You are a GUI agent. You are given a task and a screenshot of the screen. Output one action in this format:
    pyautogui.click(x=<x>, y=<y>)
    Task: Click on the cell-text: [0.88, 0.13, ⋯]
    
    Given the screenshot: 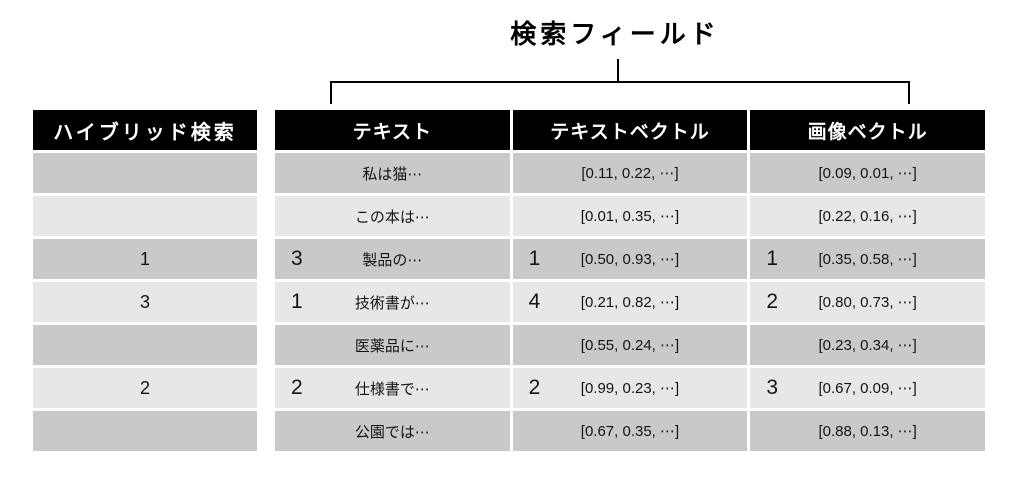 What is the action you would take?
    pyautogui.click(x=867, y=431)
    